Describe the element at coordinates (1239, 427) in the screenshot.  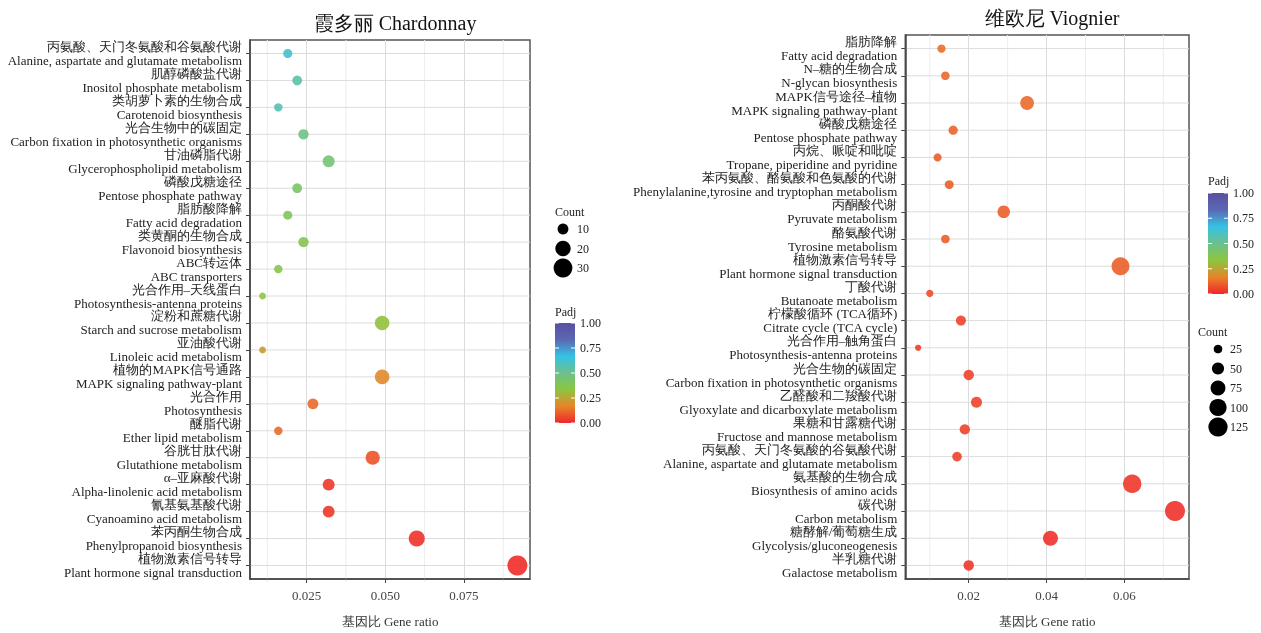
I see `legend-label: 125` at that location.